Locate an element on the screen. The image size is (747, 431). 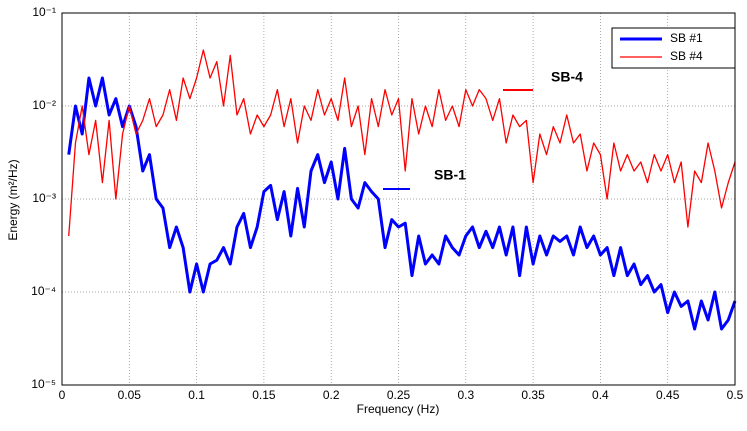
x-tick-label: 0.2 is located at coordinates (331, 395).